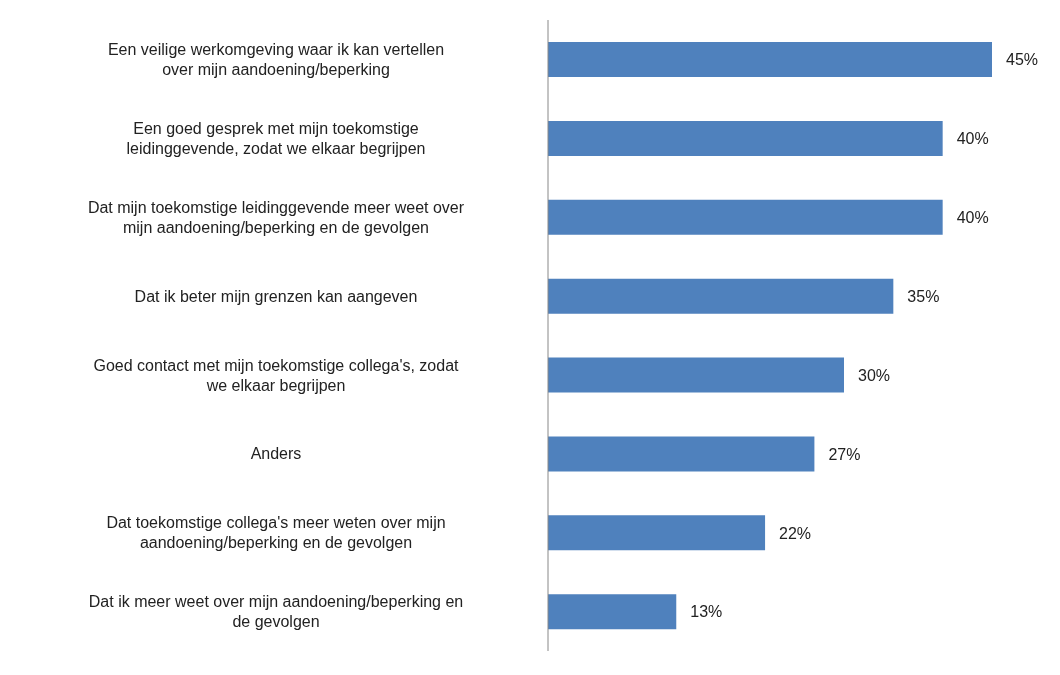 Image resolution: width=1060 pixels, height=675 pixels. Describe the element at coordinates (276, 217) in the screenshot. I see `y-tick-label: Dat mijn toekomstige leidinggevende meer weet over mijn aandoening/beperking en de gevolgen` at that location.